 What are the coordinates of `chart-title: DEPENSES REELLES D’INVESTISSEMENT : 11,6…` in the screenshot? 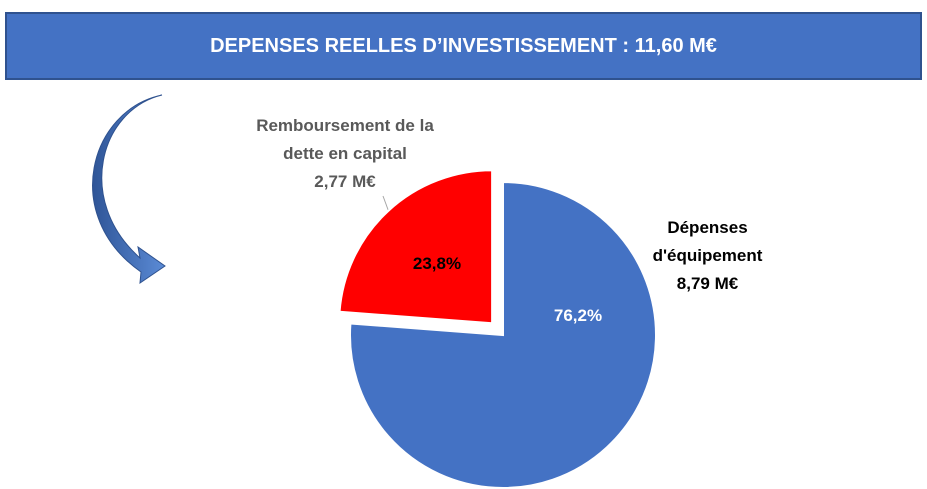 It's located at (463, 46).